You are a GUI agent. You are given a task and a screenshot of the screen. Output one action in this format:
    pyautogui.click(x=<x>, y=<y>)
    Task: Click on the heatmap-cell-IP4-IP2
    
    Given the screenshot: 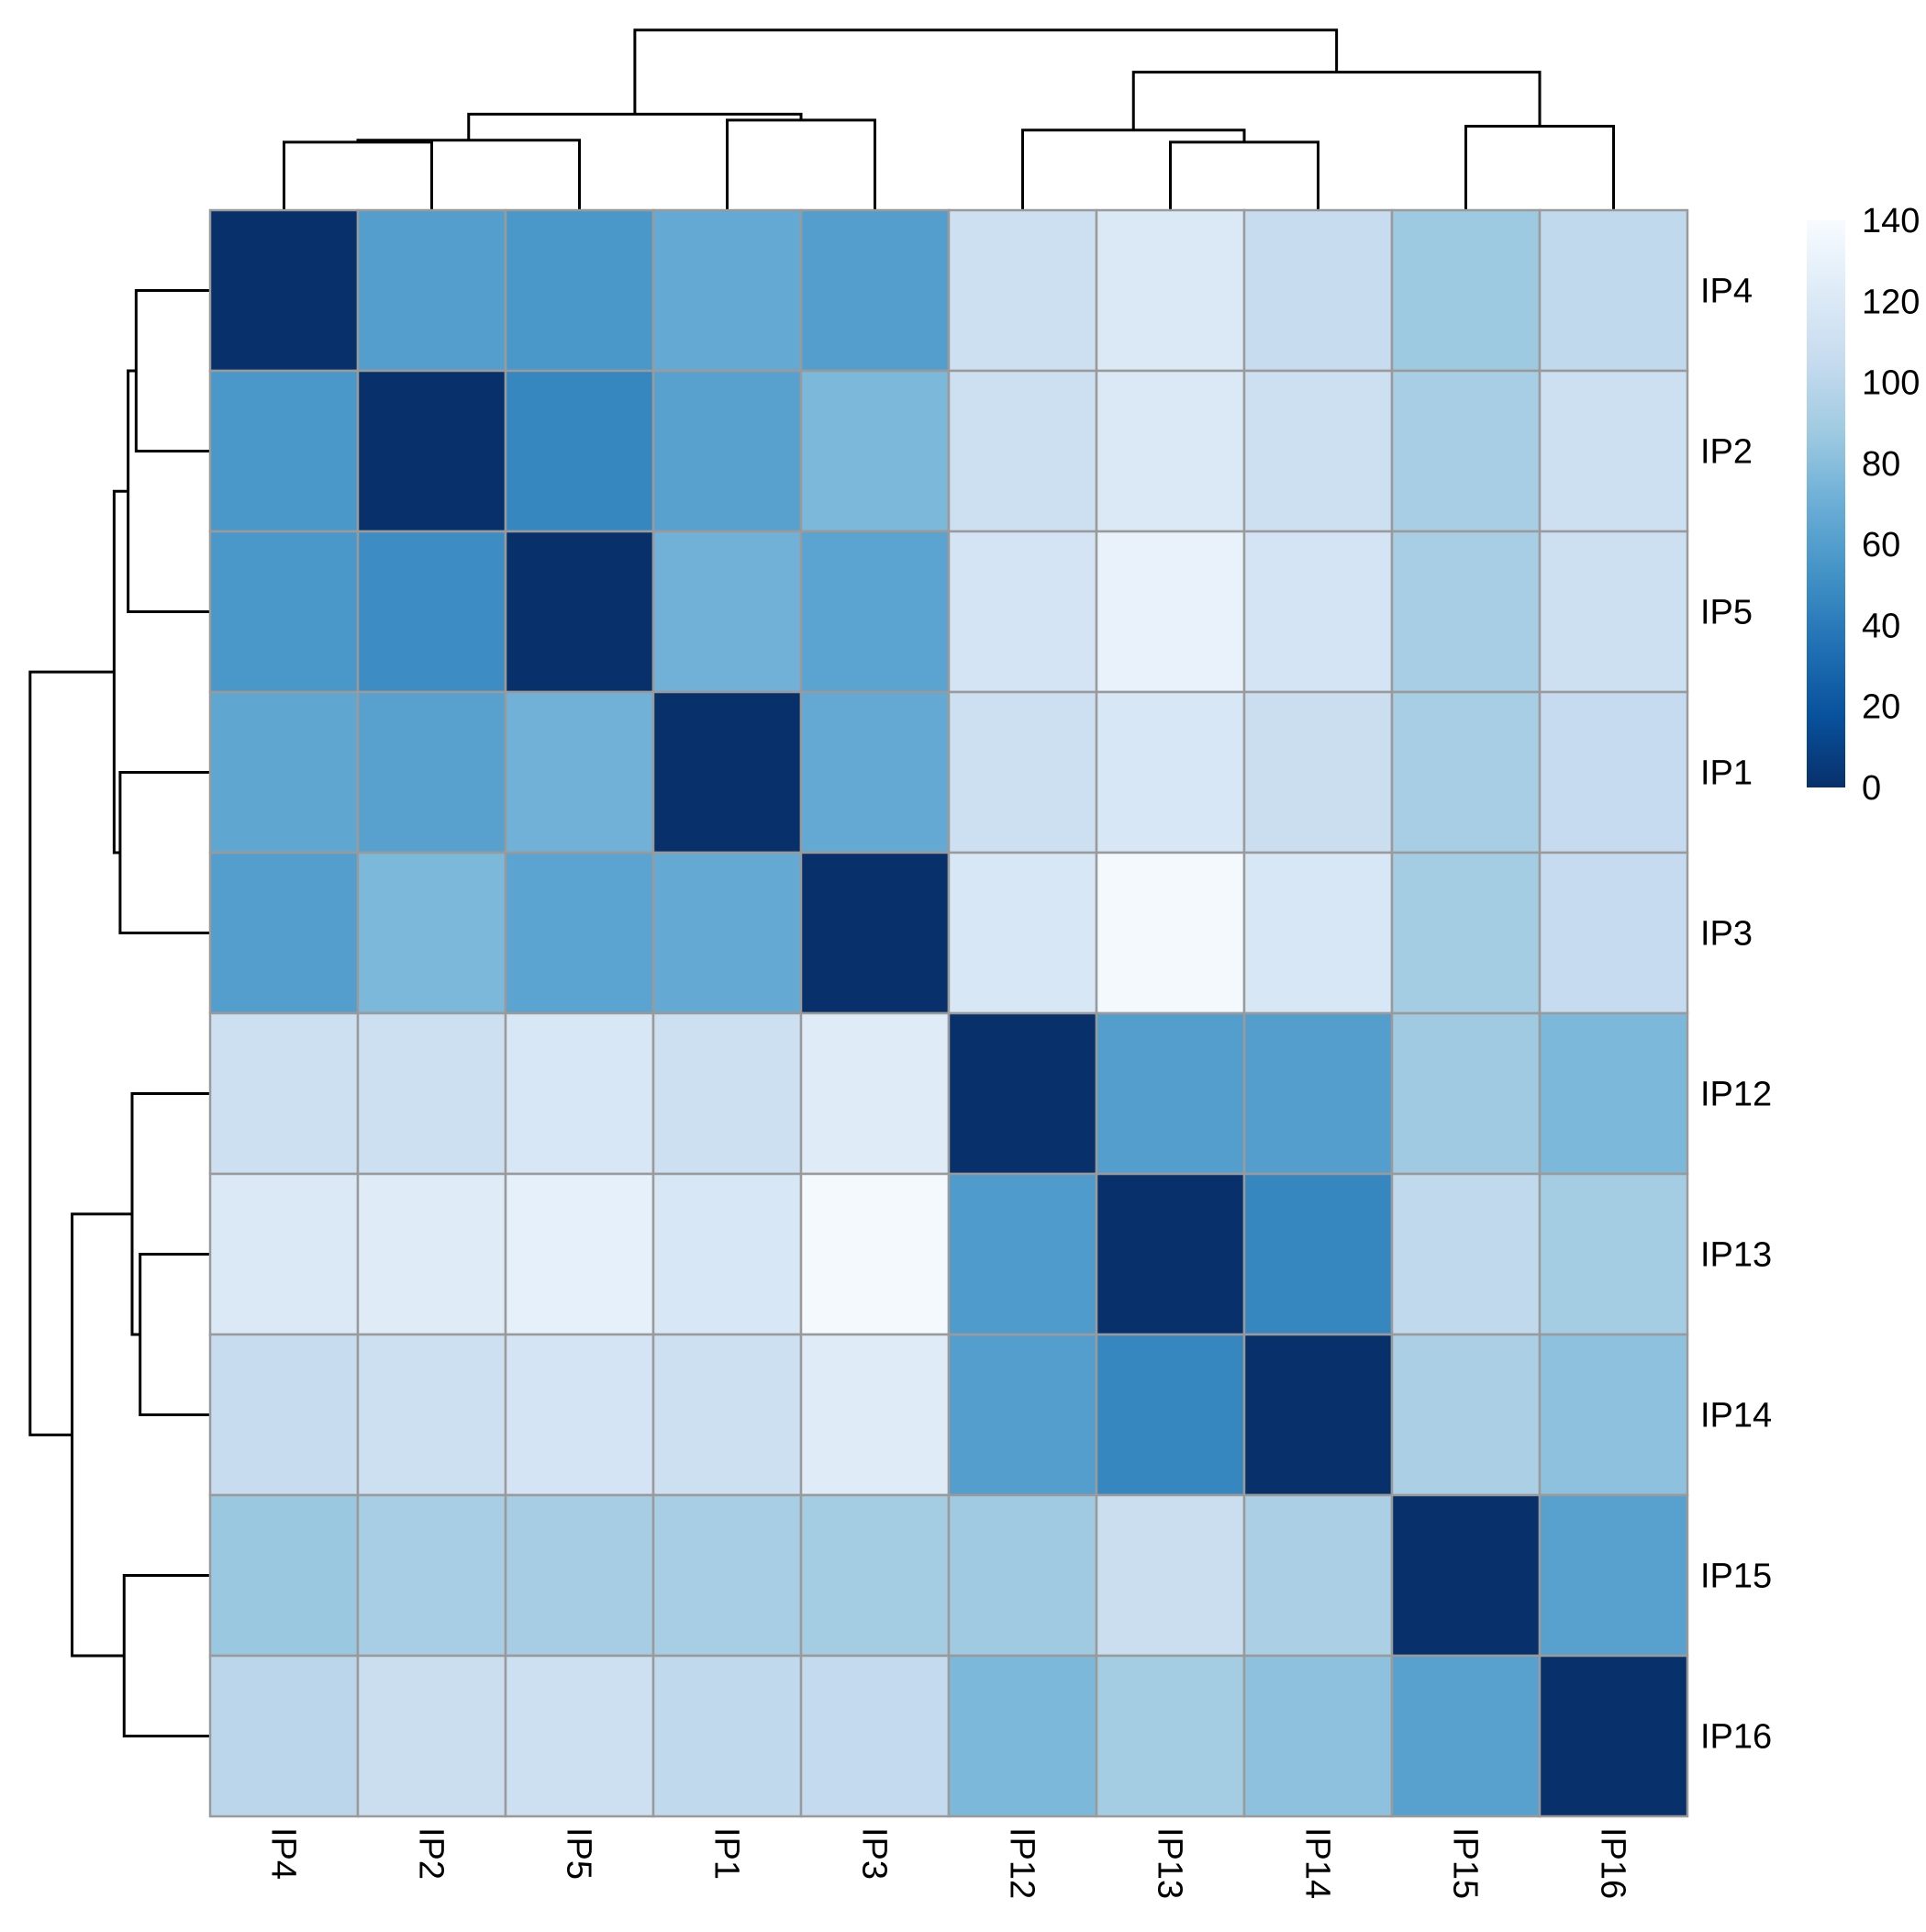 What is the action you would take?
    pyautogui.click(x=431, y=290)
    